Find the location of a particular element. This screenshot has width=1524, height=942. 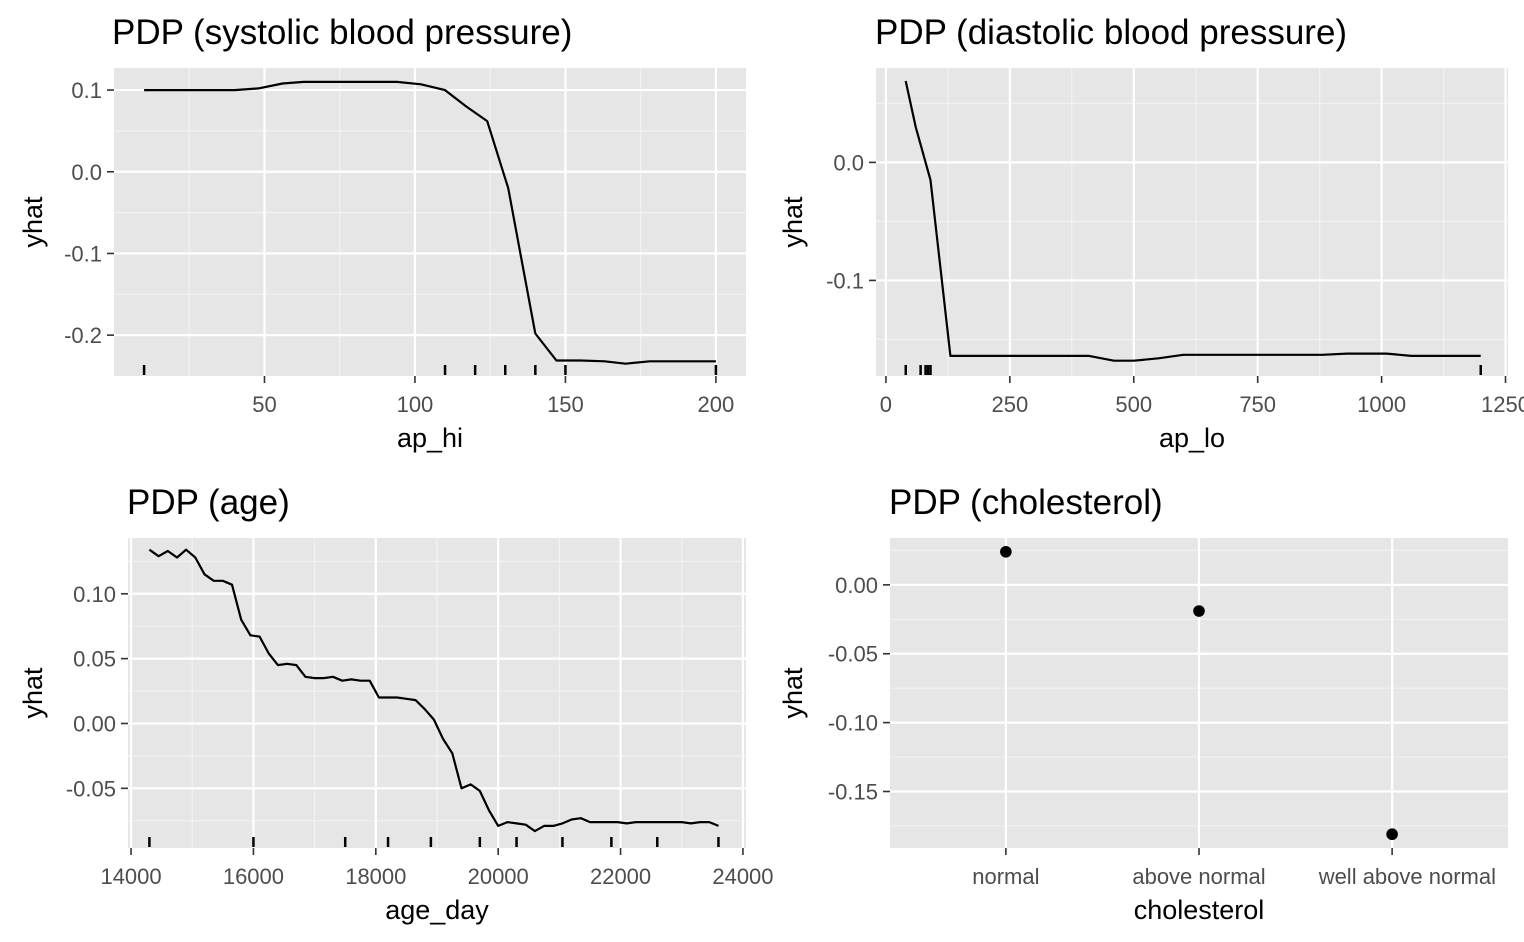

y-tick-label: -0.10 is located at coordinates (853, 723).